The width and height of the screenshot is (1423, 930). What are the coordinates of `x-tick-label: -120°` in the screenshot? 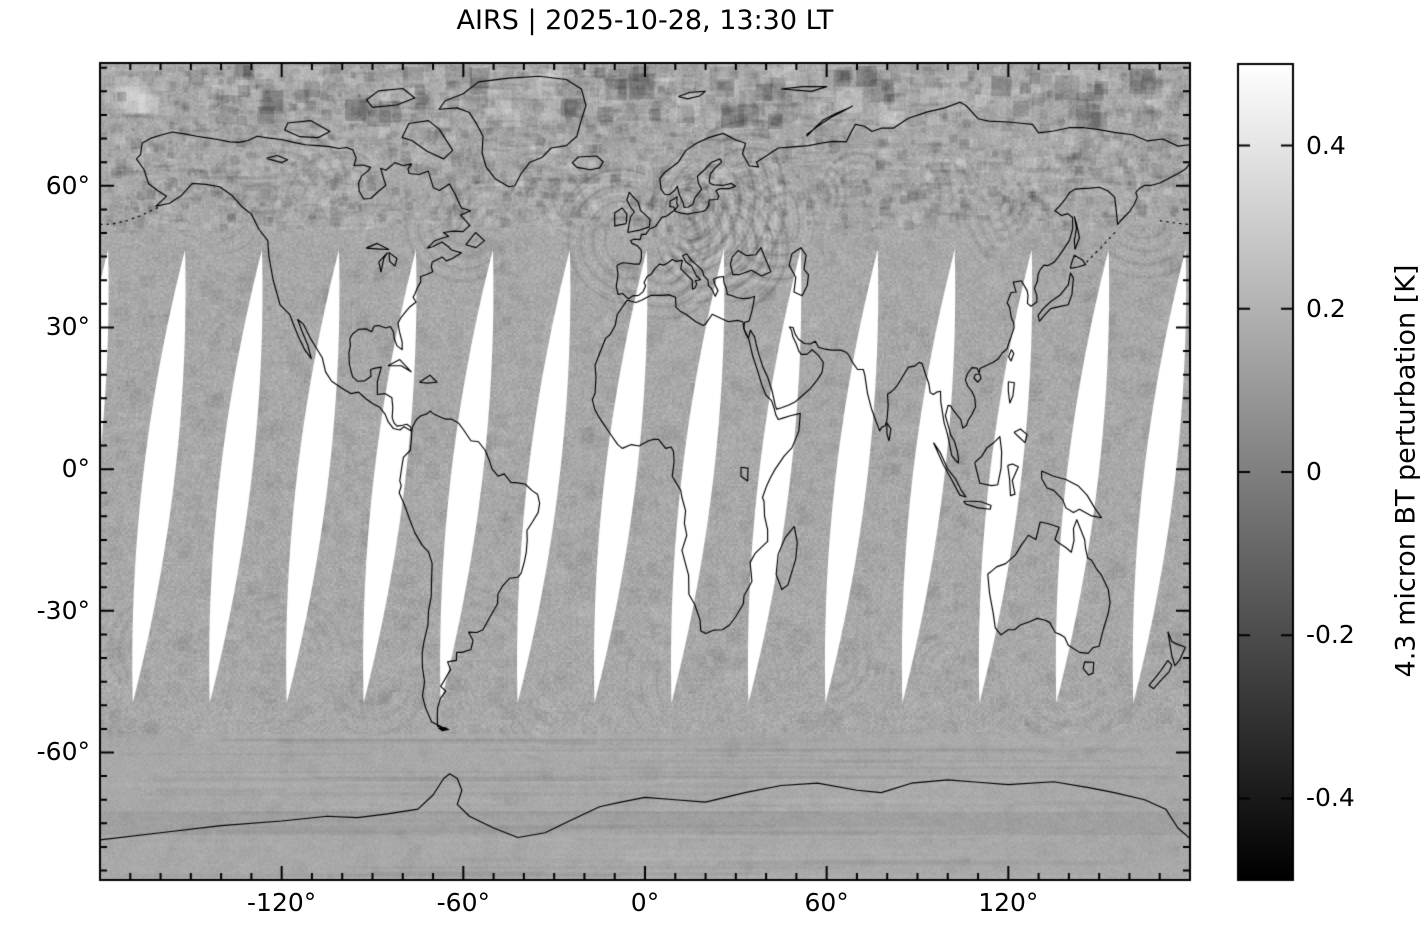 It's located at (282, 902).